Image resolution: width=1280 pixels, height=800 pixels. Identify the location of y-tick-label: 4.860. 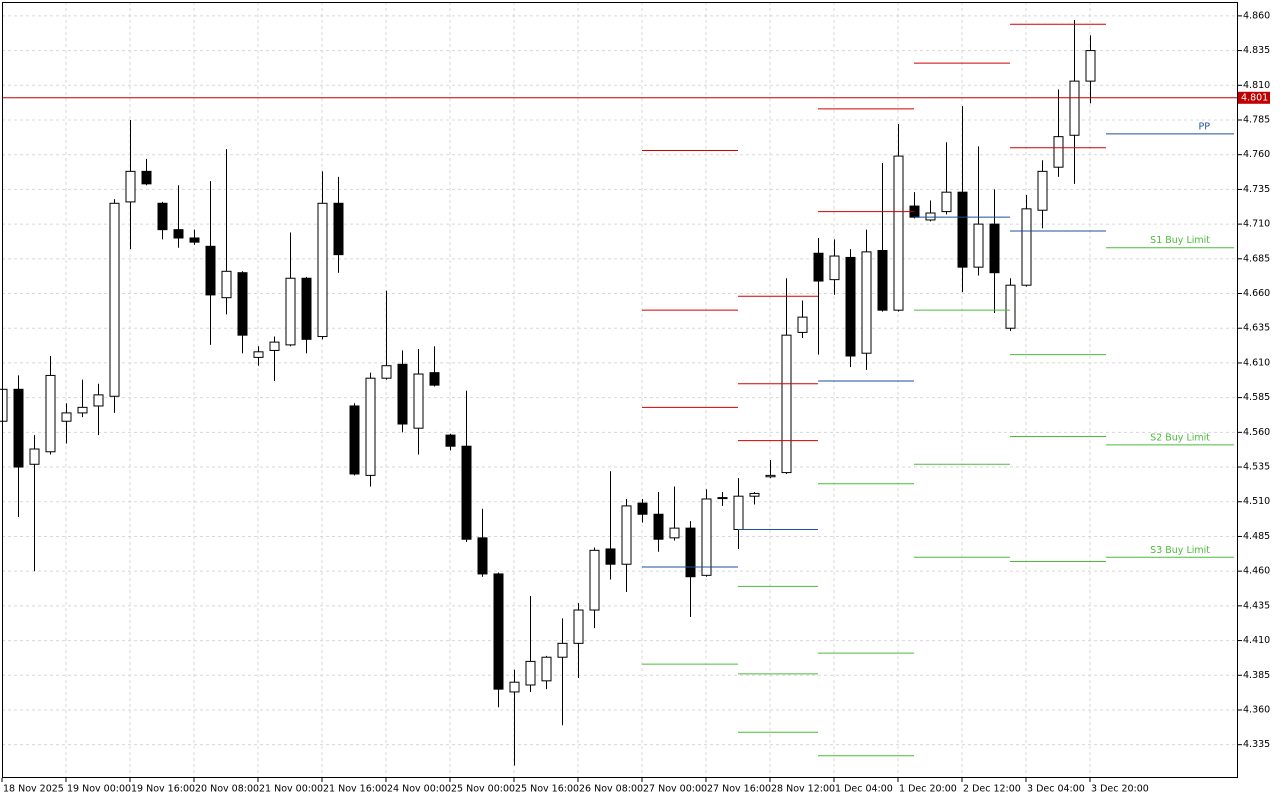
(1256, 15).